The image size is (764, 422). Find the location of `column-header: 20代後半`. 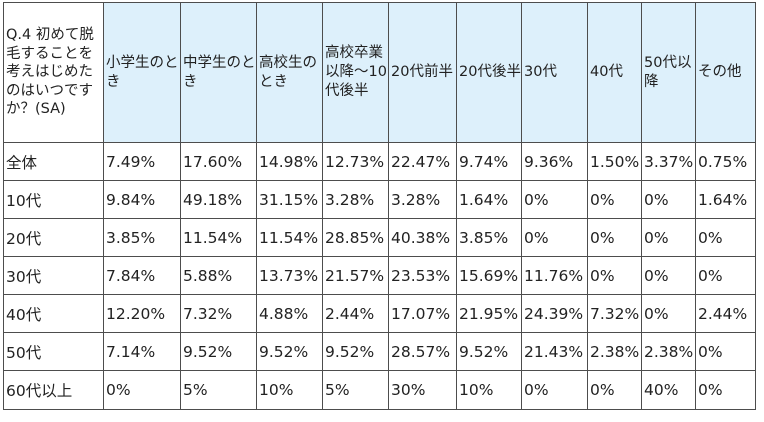

column-header: 20代後半 is located at coordinates (489, 72).